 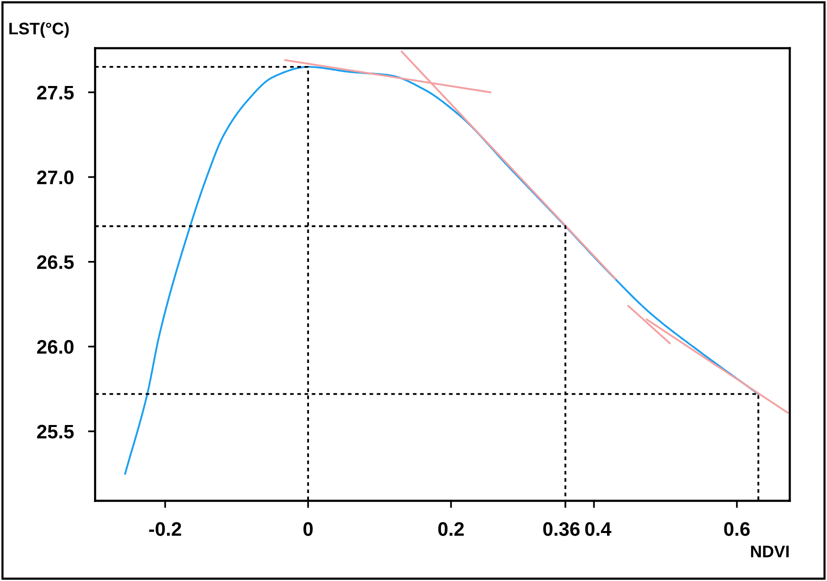 I want to click on y-tick-label: 27.5, so click(x=55, y=93).